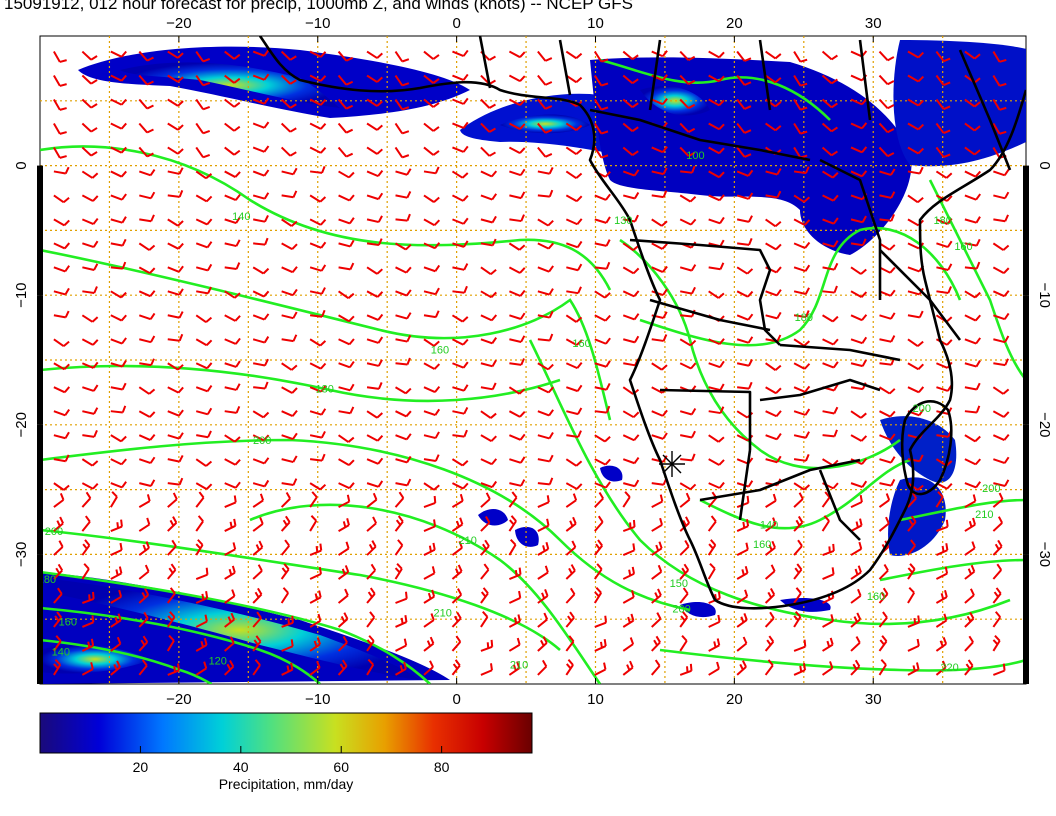 The width and height of the screenshot is (1056, 816). Describe the element at coordinates (595, 23) in the screenshot. I see `lon-tick-label-top: 10` at that location.